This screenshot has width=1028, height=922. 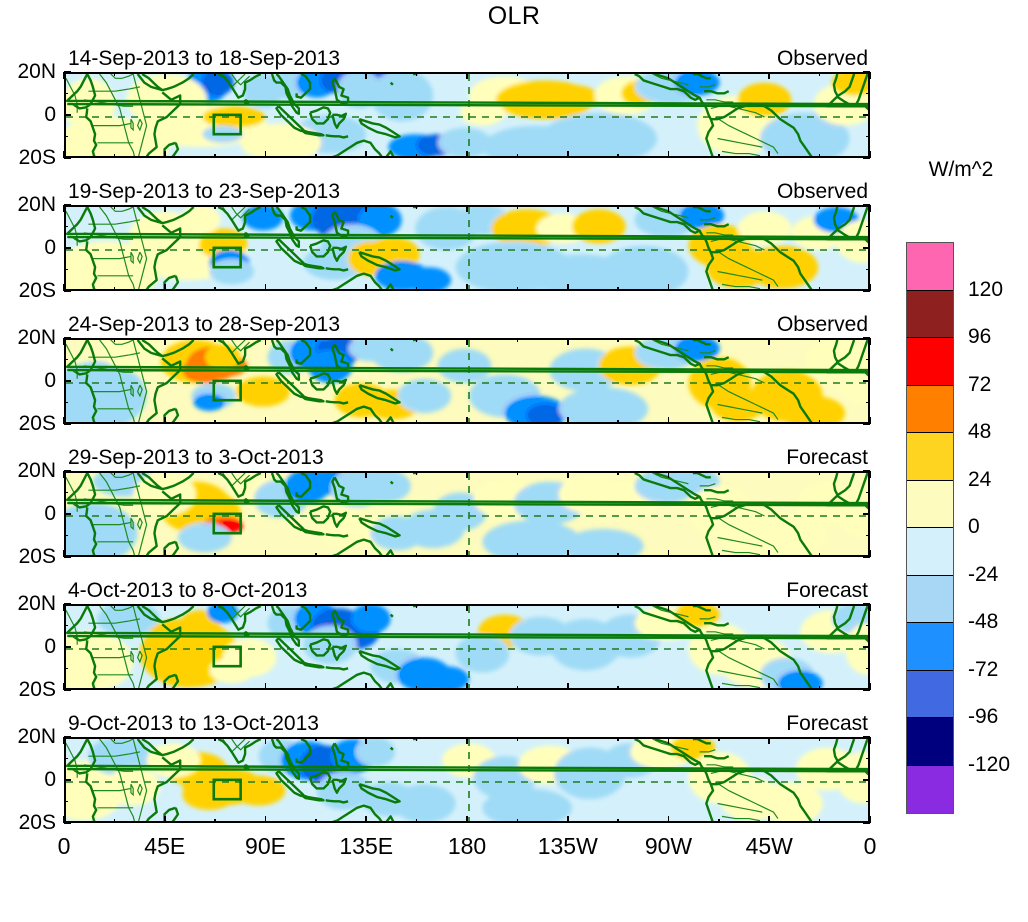 I want to click on colorbar-tick-96: 96, so click(x=980, y=336).